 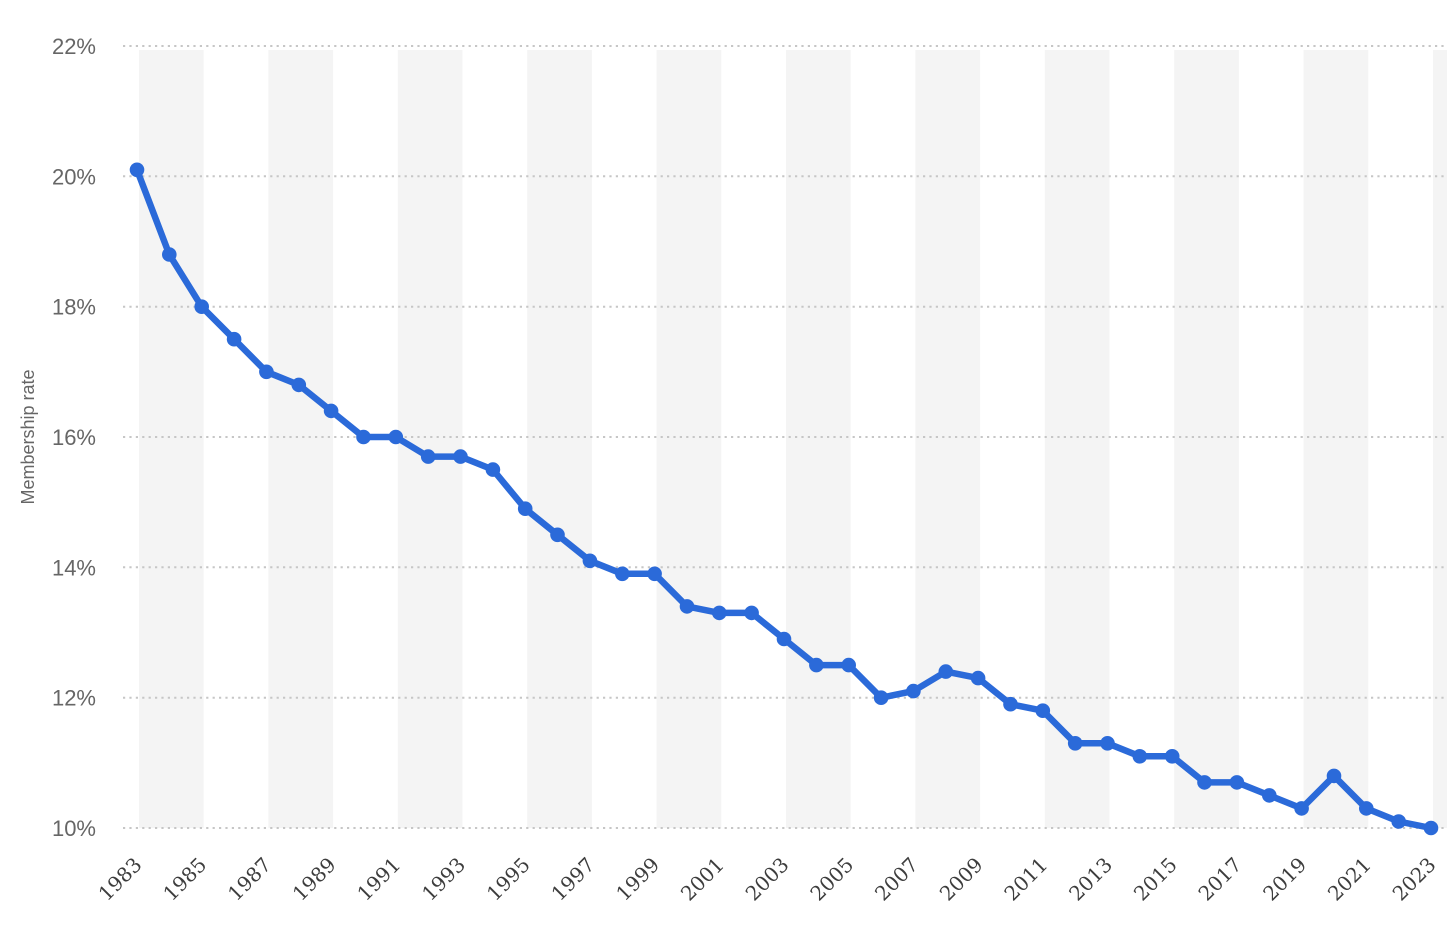 I want to click on data-point-1986, so click(x=234, y=339).